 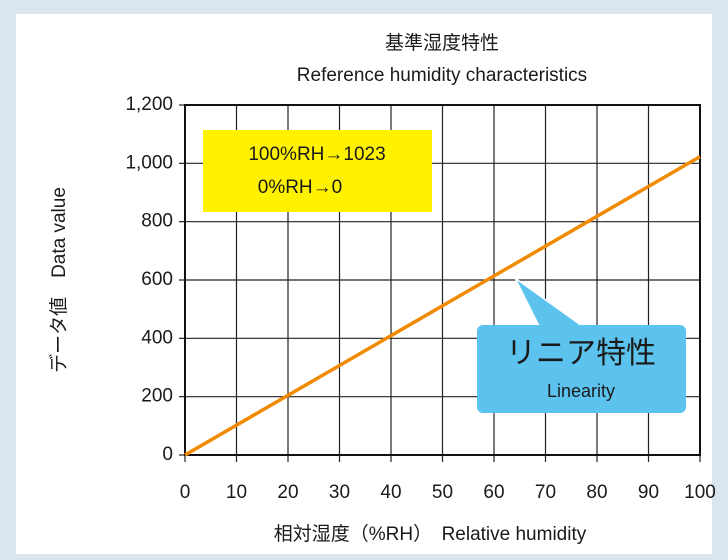 What do you see at coordinates (236, 492) in the screenshot?
I see `x-tick-label: 10` at bounding box center [236, 492].